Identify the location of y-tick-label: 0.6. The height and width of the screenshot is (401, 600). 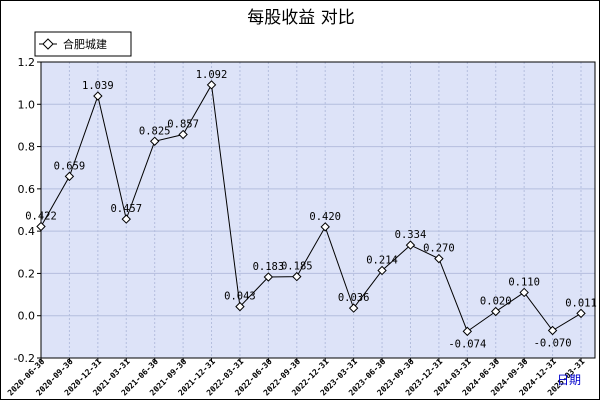
(27, 189).